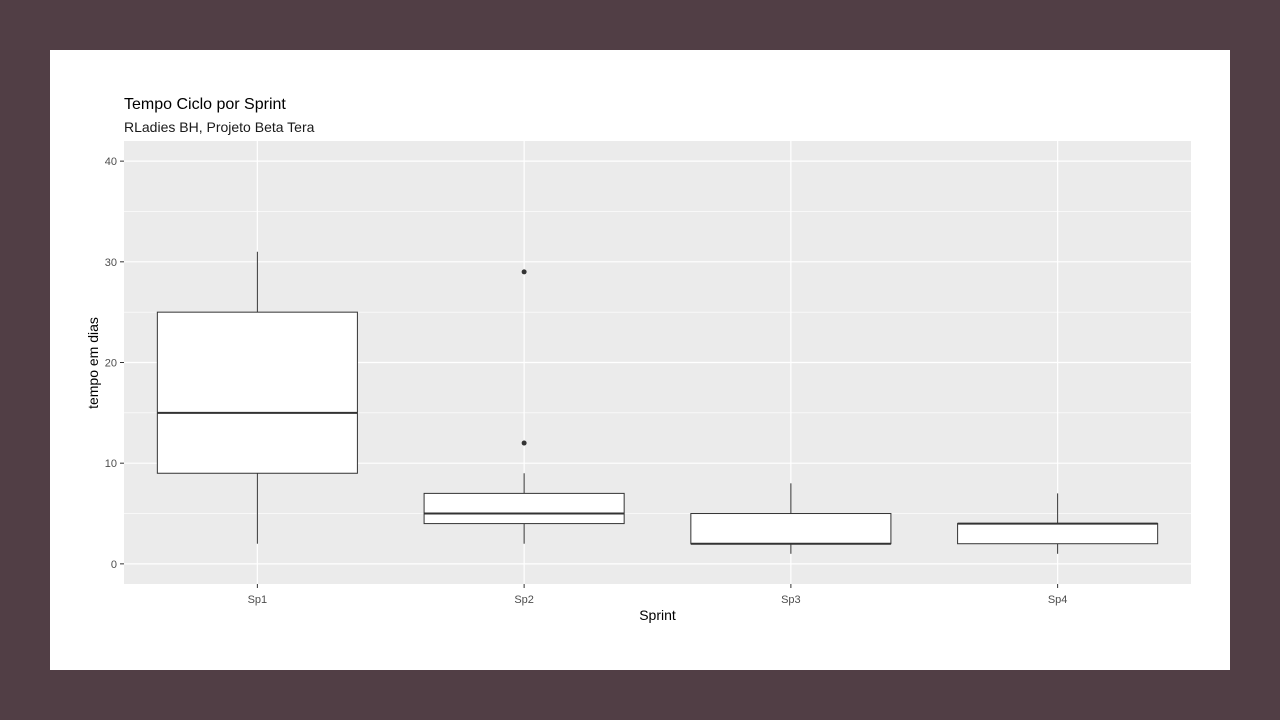 Image resolution: width=1280 pixels, height=720 pixels. What do you see at coordinates (524, 406) in the screenshot?
I see `box-sp2` at bounding box center [524, 406].